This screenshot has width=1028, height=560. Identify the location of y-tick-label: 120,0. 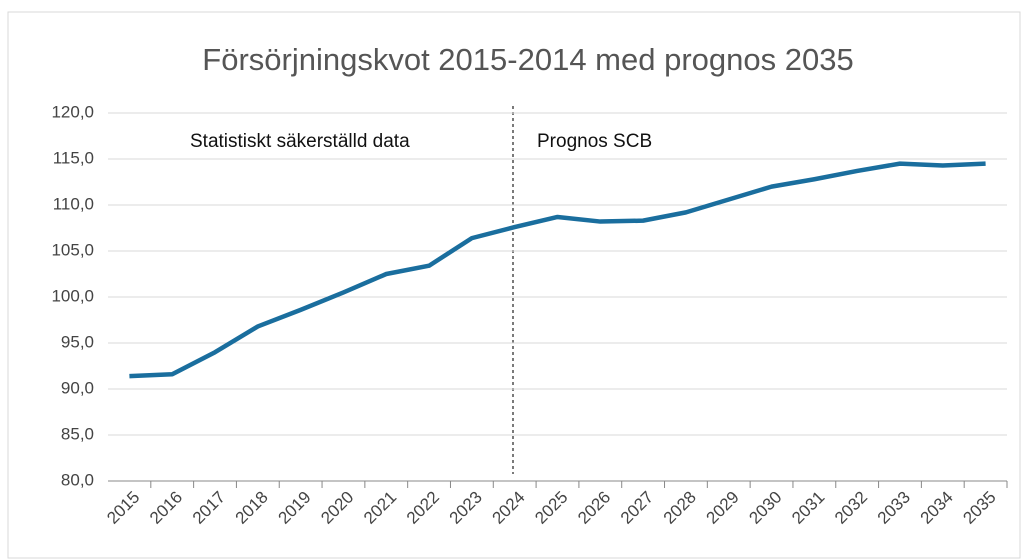
(72, 111).